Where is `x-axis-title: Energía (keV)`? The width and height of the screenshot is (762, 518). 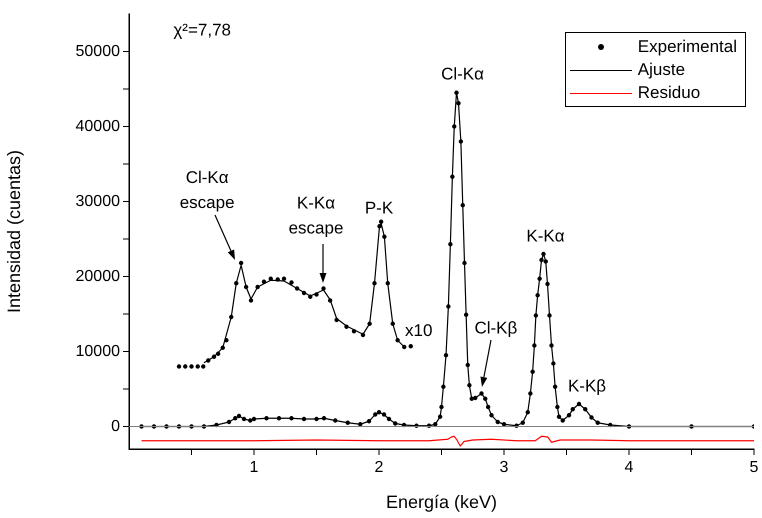 x-axis-title: Energía (keV) is located at coordinates (442, 502).